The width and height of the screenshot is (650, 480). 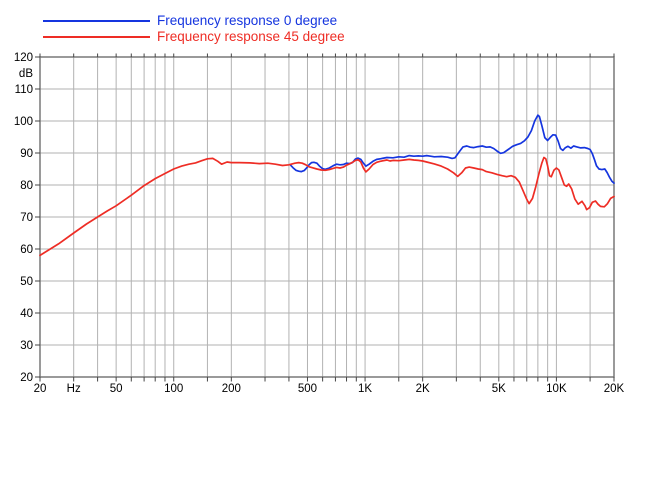 I want to click on series-line-0-degree, so click(x=452, y=149).